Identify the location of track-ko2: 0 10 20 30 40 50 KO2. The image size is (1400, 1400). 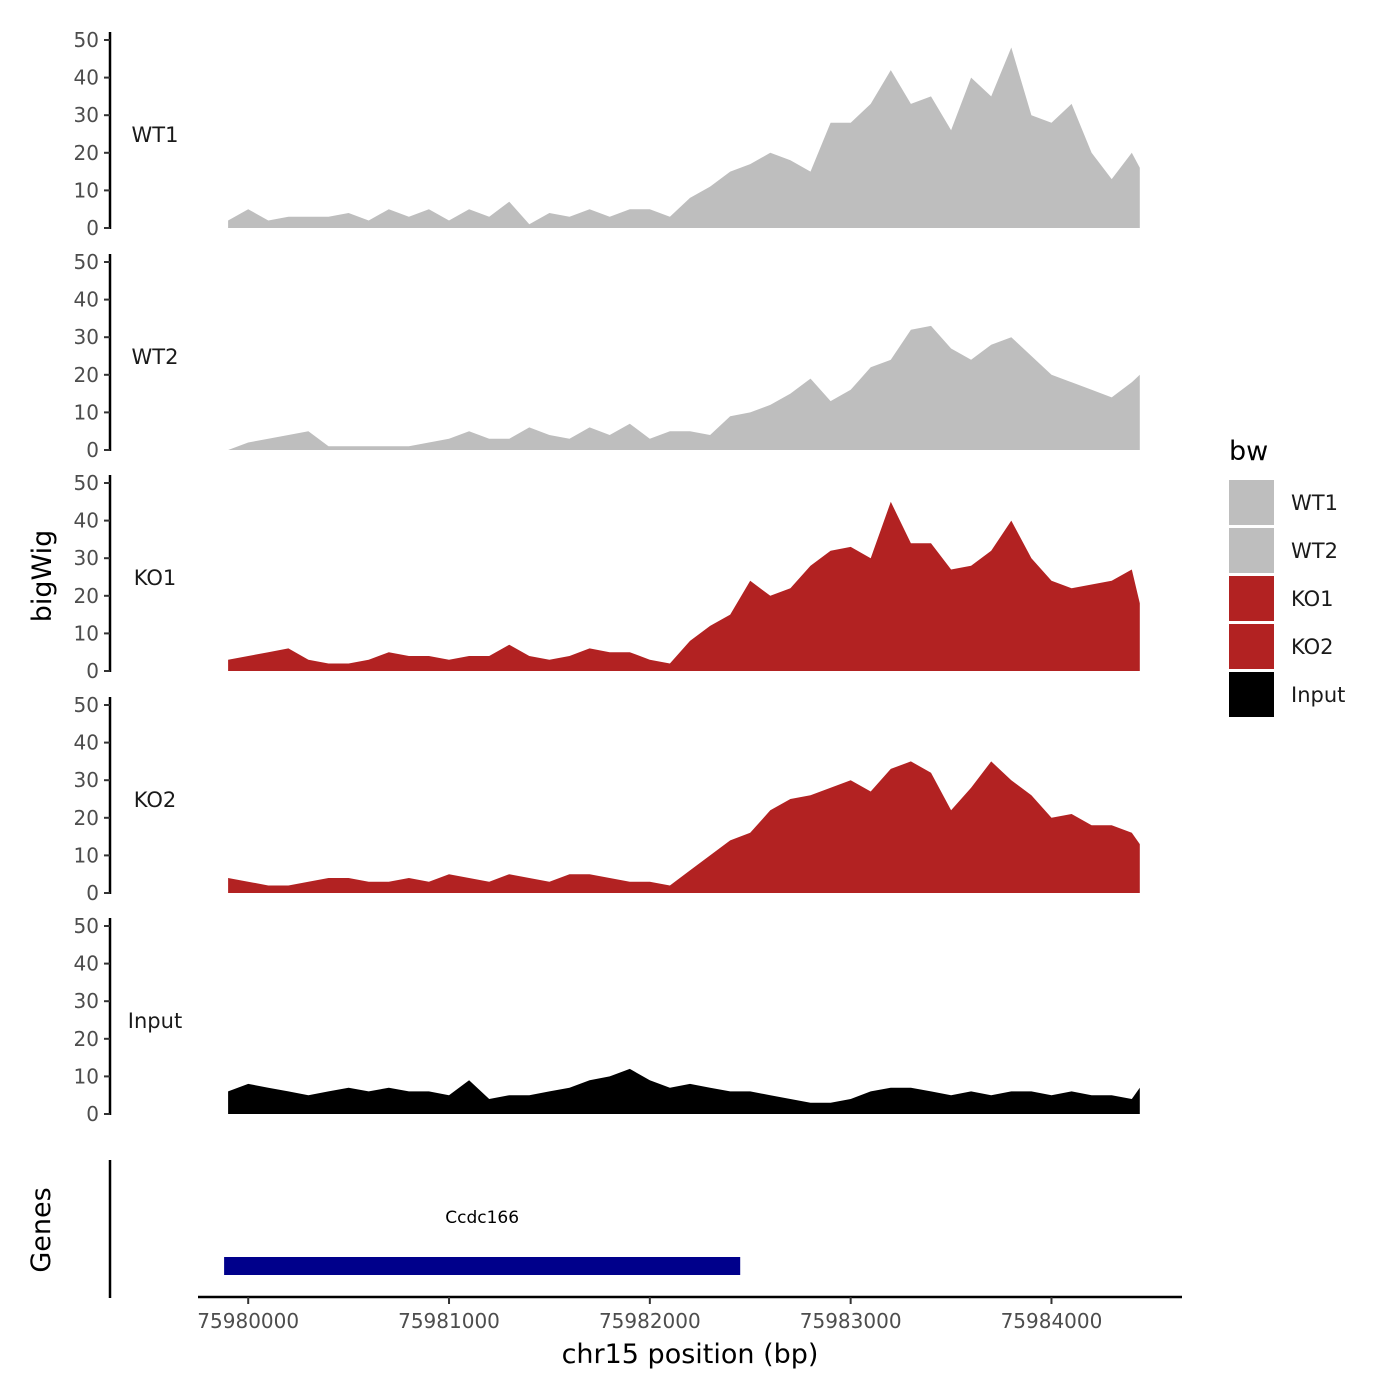
(607, 799).